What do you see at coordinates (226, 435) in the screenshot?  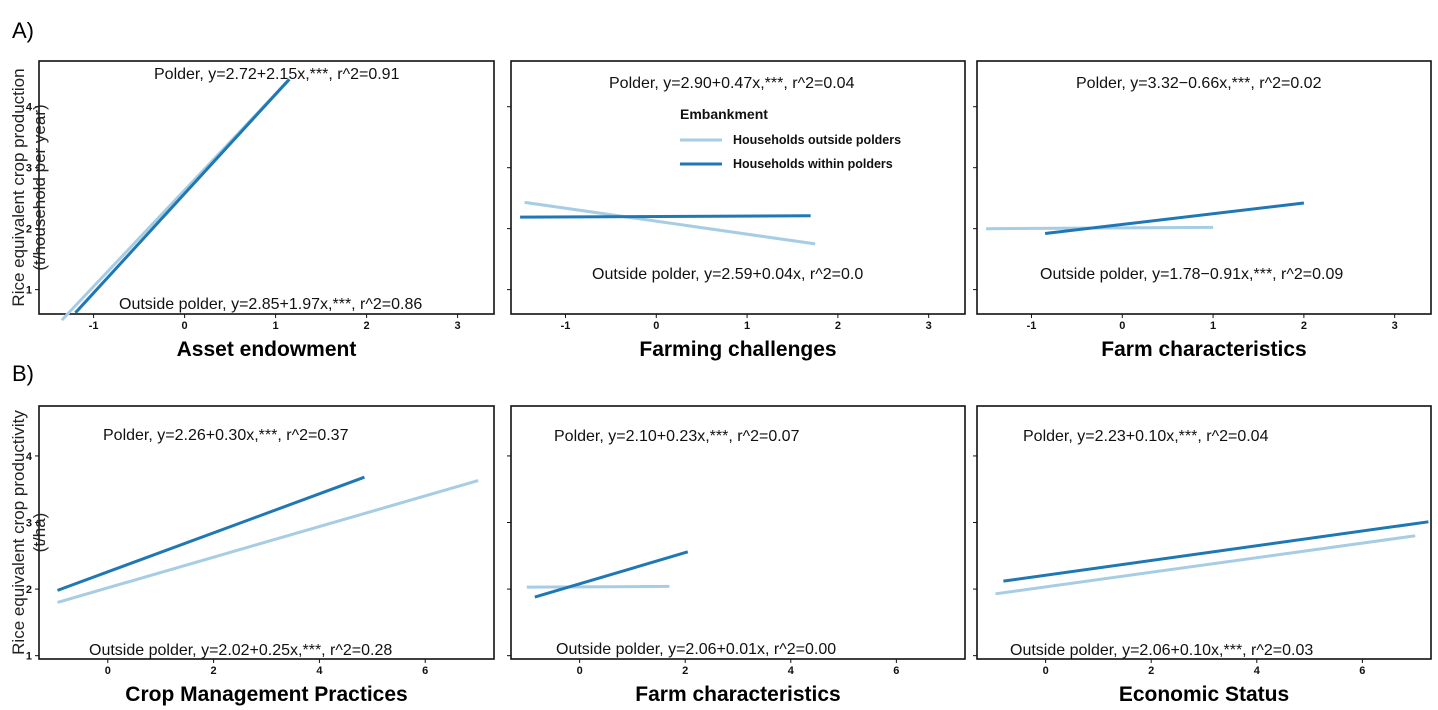 I see `annotation-polder-equation: Polder, y=2.26+0.30x,***, r^2=0.37` at bounding box center [226, 435].